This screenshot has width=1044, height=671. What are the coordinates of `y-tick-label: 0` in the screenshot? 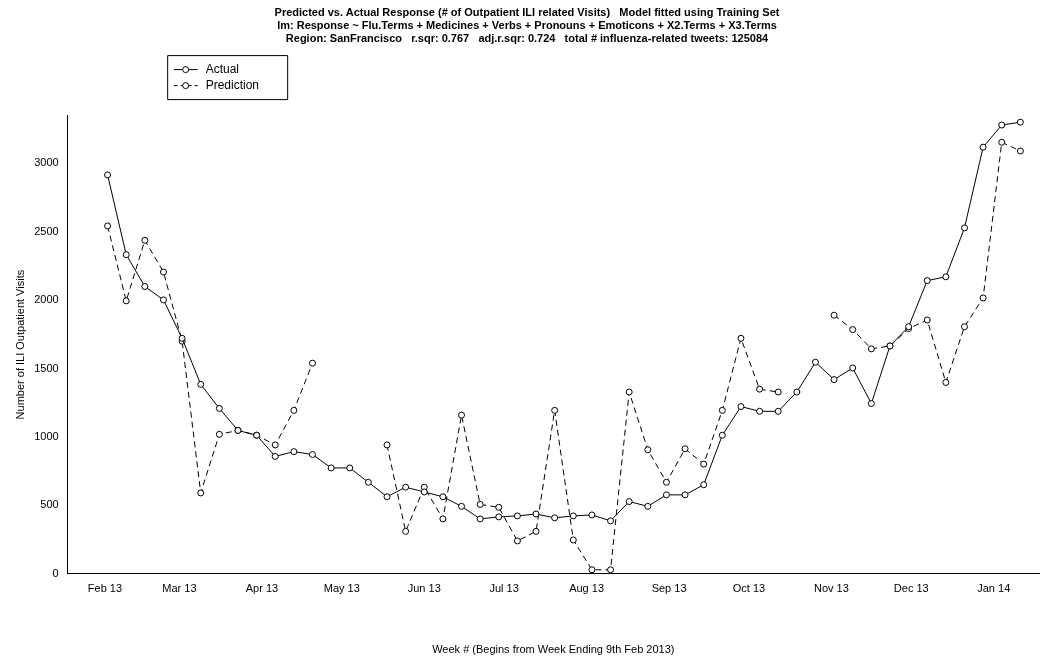 It's located at (55, 572).